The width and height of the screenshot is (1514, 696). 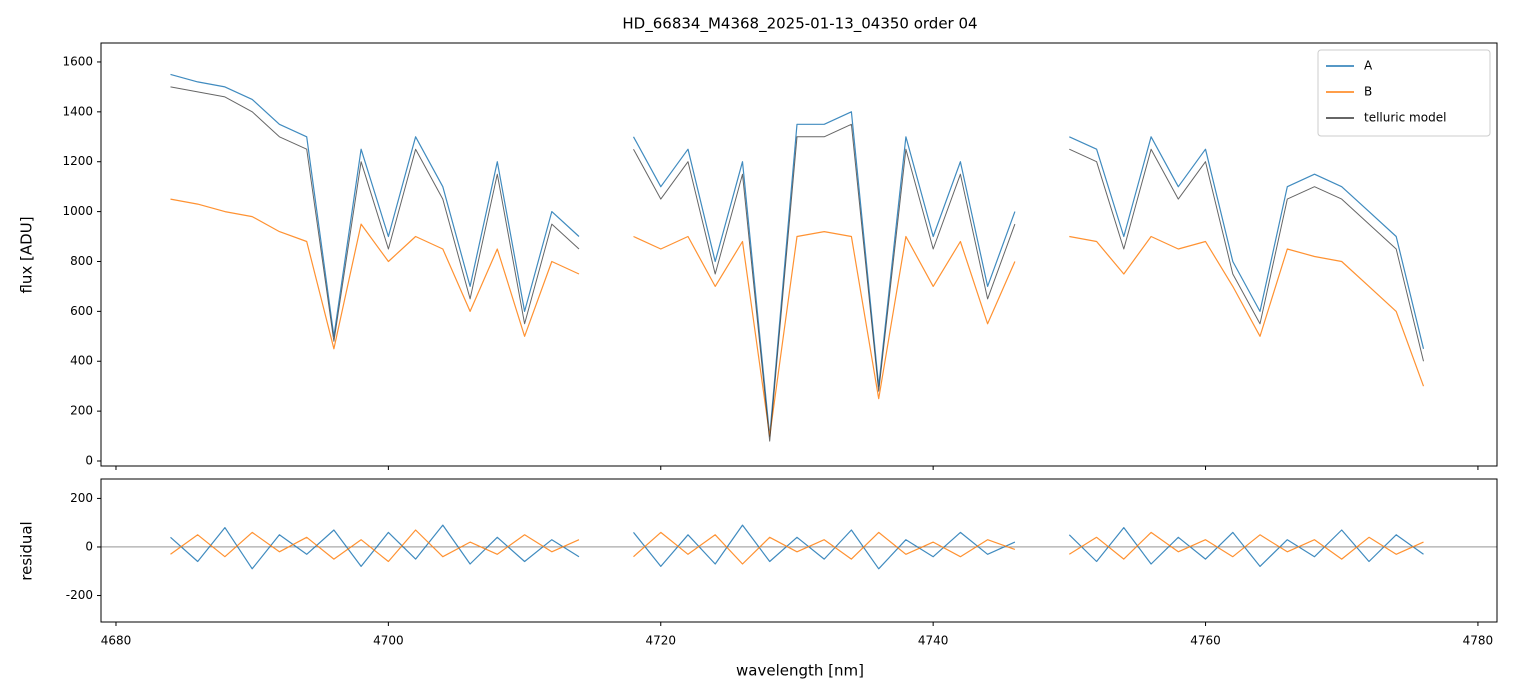 What do you see at coordinates (77, 61) in the screenshot?
I see `y-tick-label: 1600` at bounding box center [77, 61].